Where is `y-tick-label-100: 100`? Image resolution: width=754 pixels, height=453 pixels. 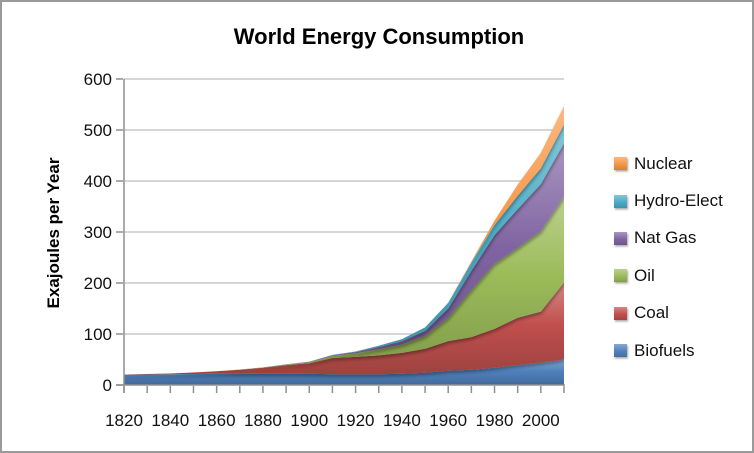 y-tick-label-100: 100 is located at coordinates (98, 334).